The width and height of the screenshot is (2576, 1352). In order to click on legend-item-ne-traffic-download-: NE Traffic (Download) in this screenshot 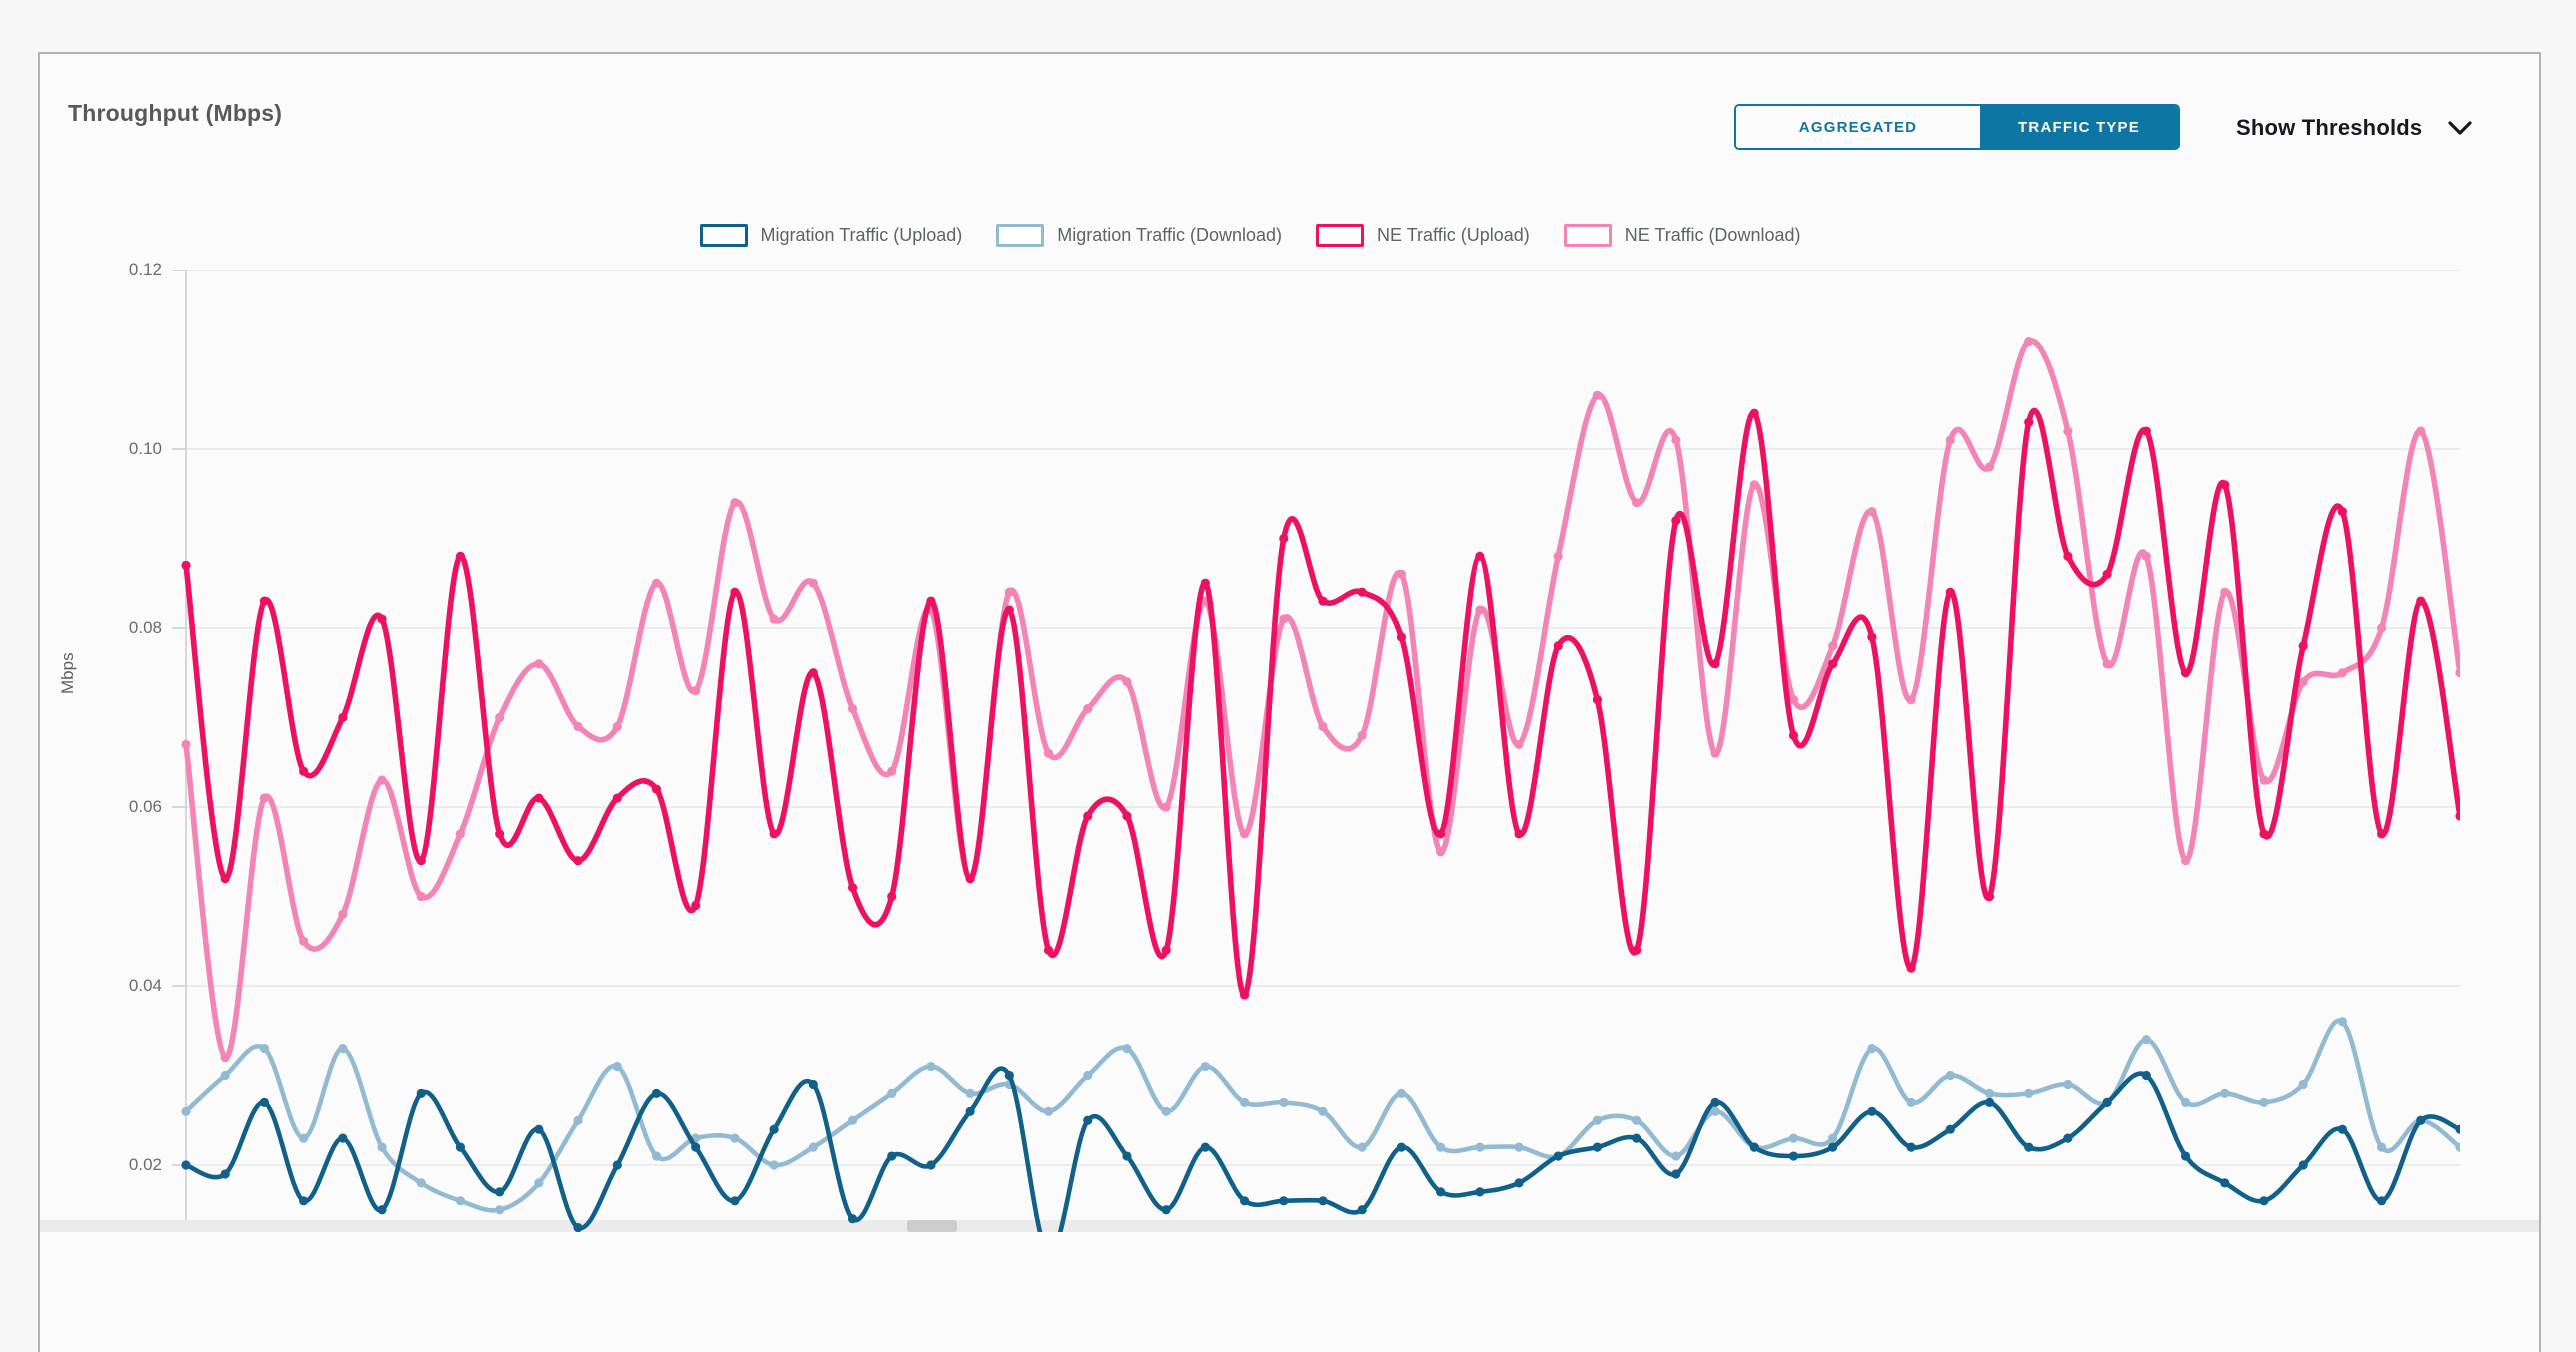, I will do `click(1682, 235)`.